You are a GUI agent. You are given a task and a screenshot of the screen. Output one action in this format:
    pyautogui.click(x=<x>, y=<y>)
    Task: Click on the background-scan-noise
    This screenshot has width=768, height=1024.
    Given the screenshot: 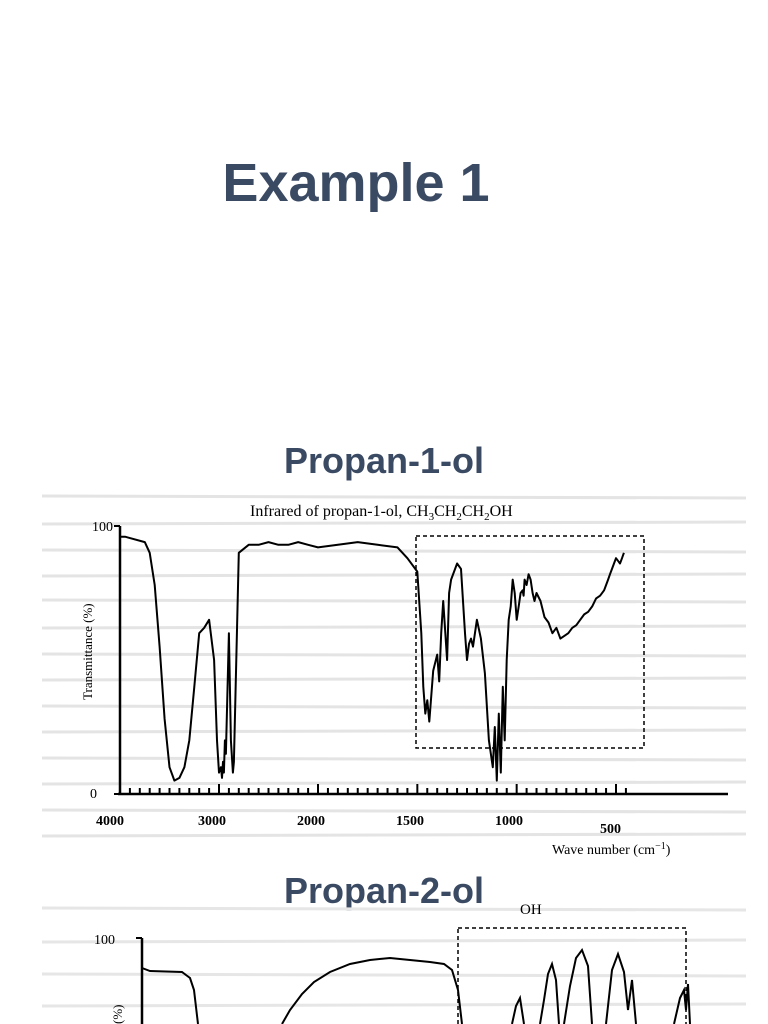 What is the action you would take?
    pyautogui.click(x=394, y=957)
    